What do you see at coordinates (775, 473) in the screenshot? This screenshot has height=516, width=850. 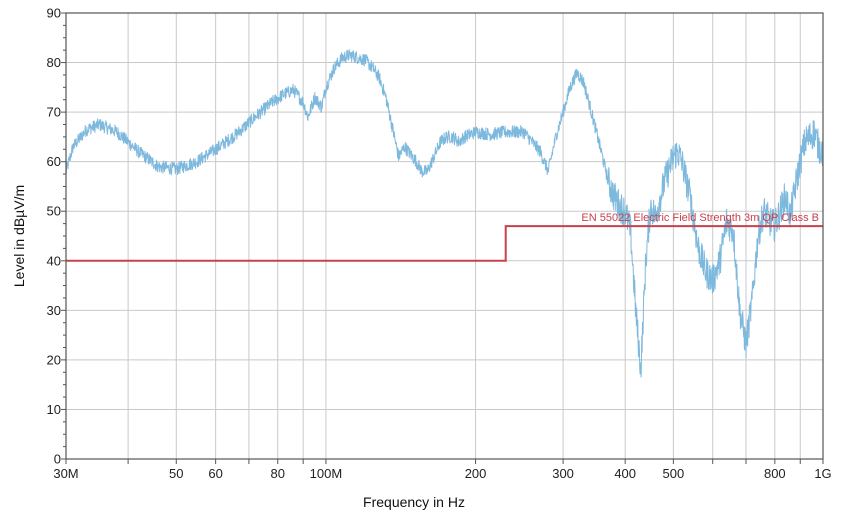 I see `x-tick-label: 800` at bounding box center [775, 473].